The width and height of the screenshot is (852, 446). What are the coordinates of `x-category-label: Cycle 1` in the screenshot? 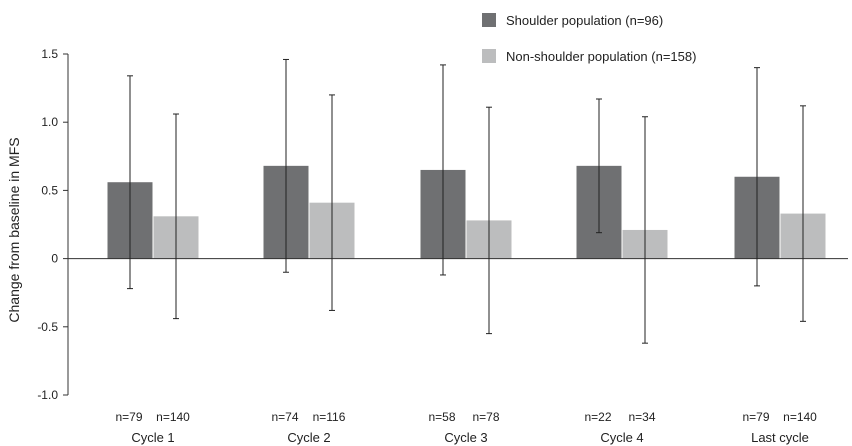 It's located at (152, 437).